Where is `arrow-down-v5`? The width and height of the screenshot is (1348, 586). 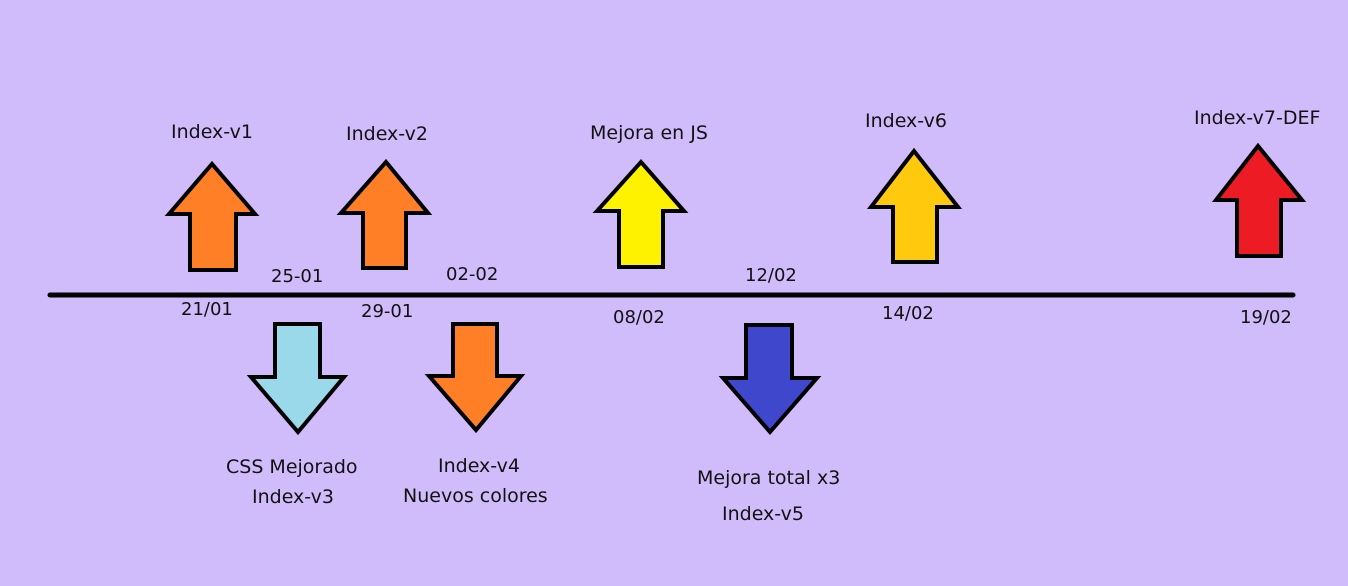
arrow-down-v5 is located at coordinates (770, 379).